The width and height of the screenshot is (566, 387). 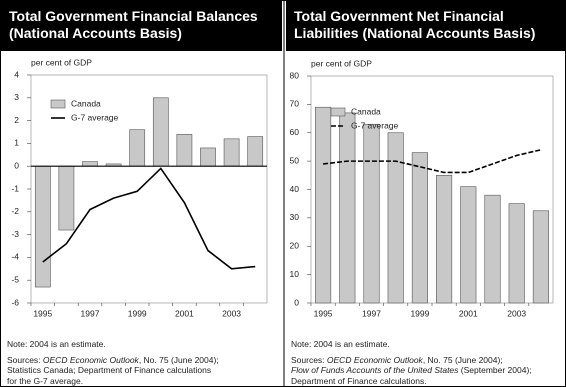 I want to click on y-tick-label: 50, so click(x=295, y=160).